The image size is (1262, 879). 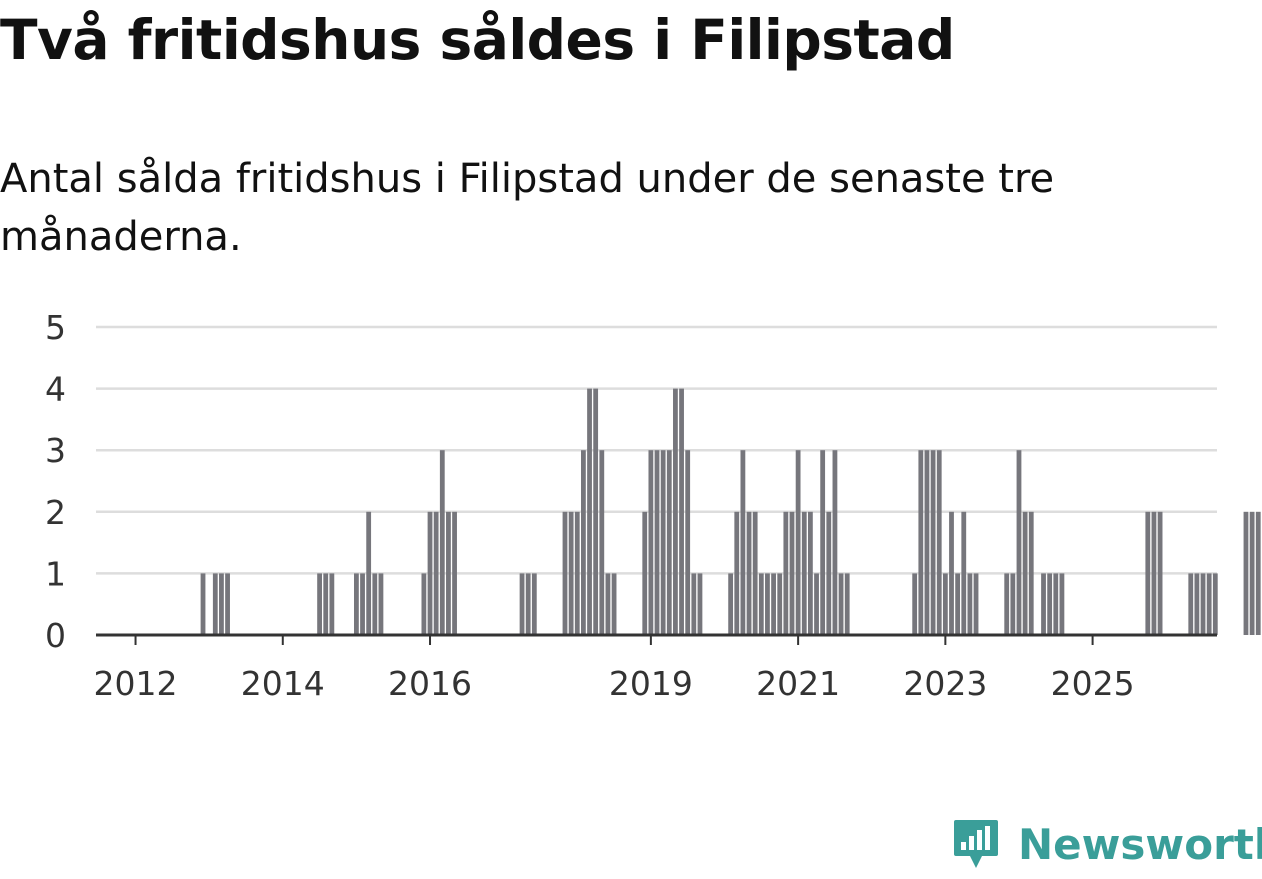 What do you see at coordinates (283, 683) in the screenshot?
I see `x-tick-label: 2014` at bounding box center [283, 683].